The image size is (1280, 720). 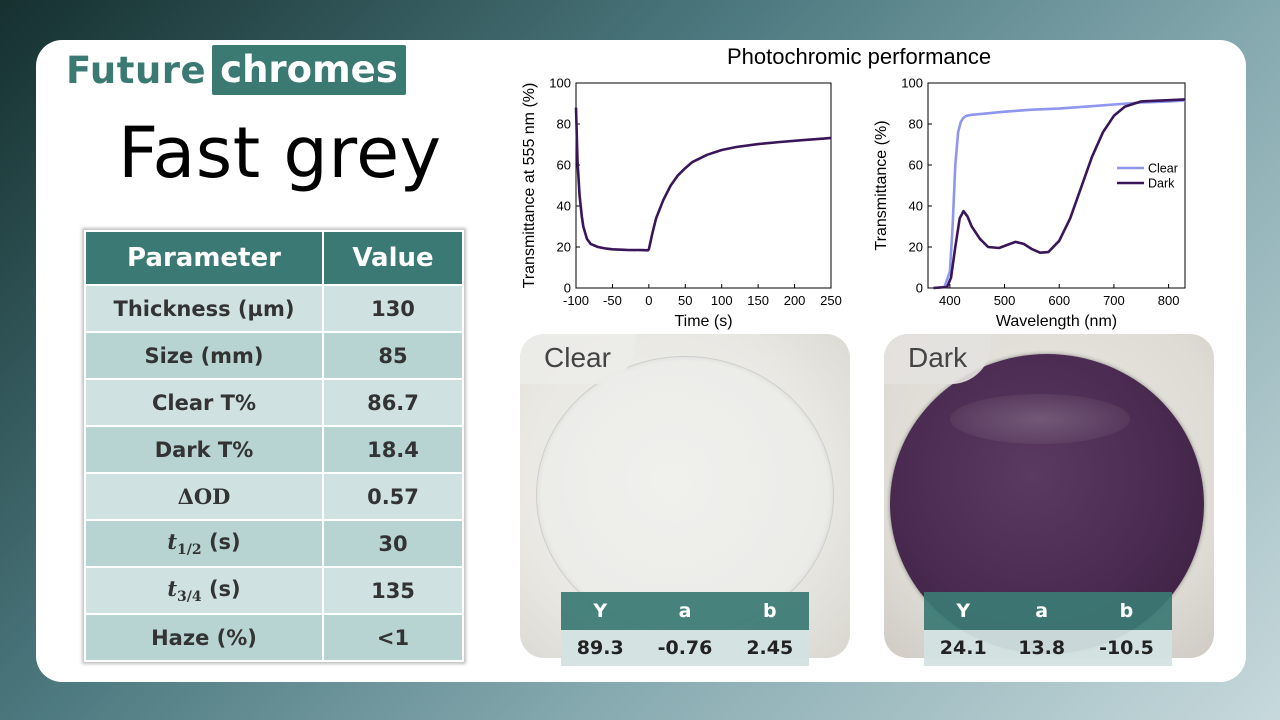 What do you see at coordinates (881, 185) in the screenshot?
I see `y-axis-label: Transmittance (%)` at bounding box center [881, 185].